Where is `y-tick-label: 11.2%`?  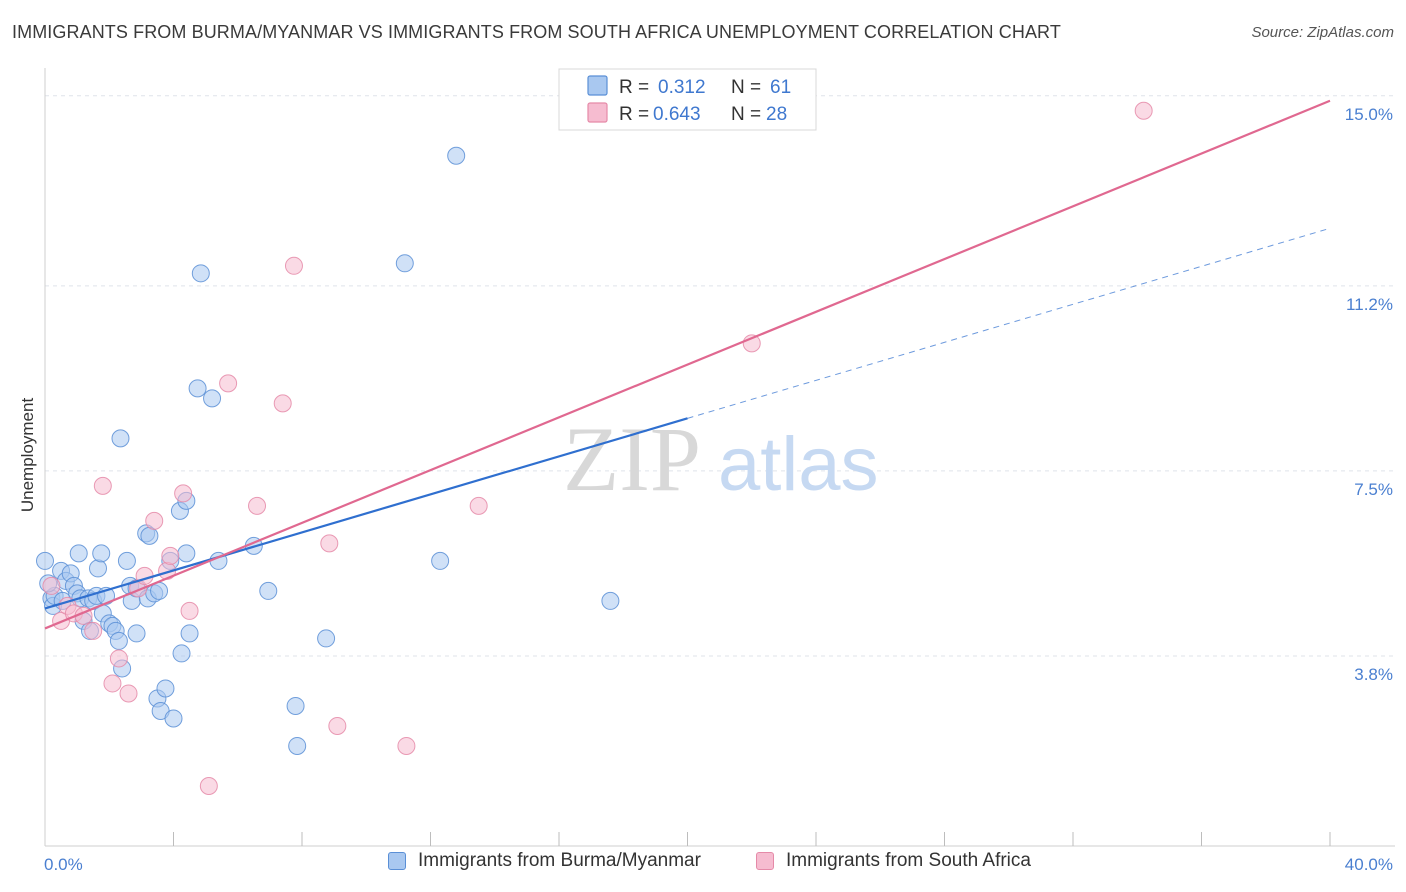
y-tick-label: 11.2% is located at coordinates (1369, 304).